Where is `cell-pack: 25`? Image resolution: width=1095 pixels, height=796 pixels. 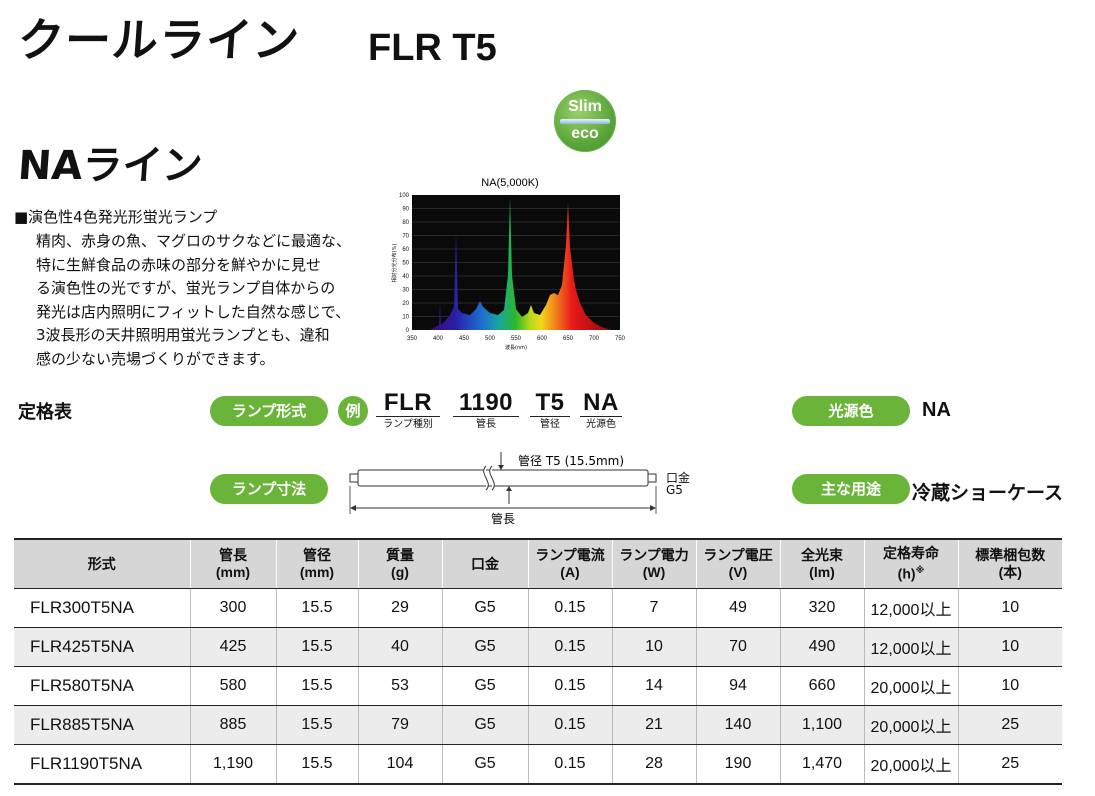 cell-pack: 25 is located at coordinates (1009, 764).